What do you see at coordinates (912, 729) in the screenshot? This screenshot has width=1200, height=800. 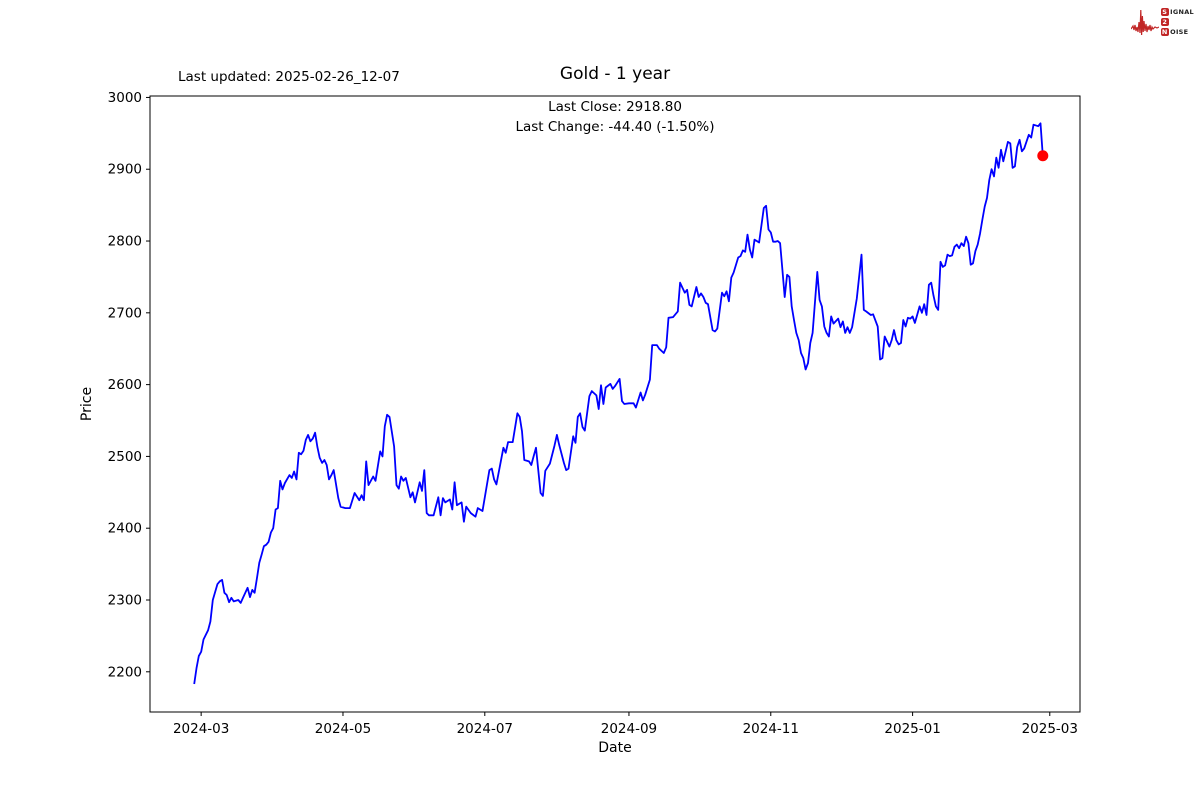 I see `x-tick-label: 2025-01` at bounding box center [912, 729].